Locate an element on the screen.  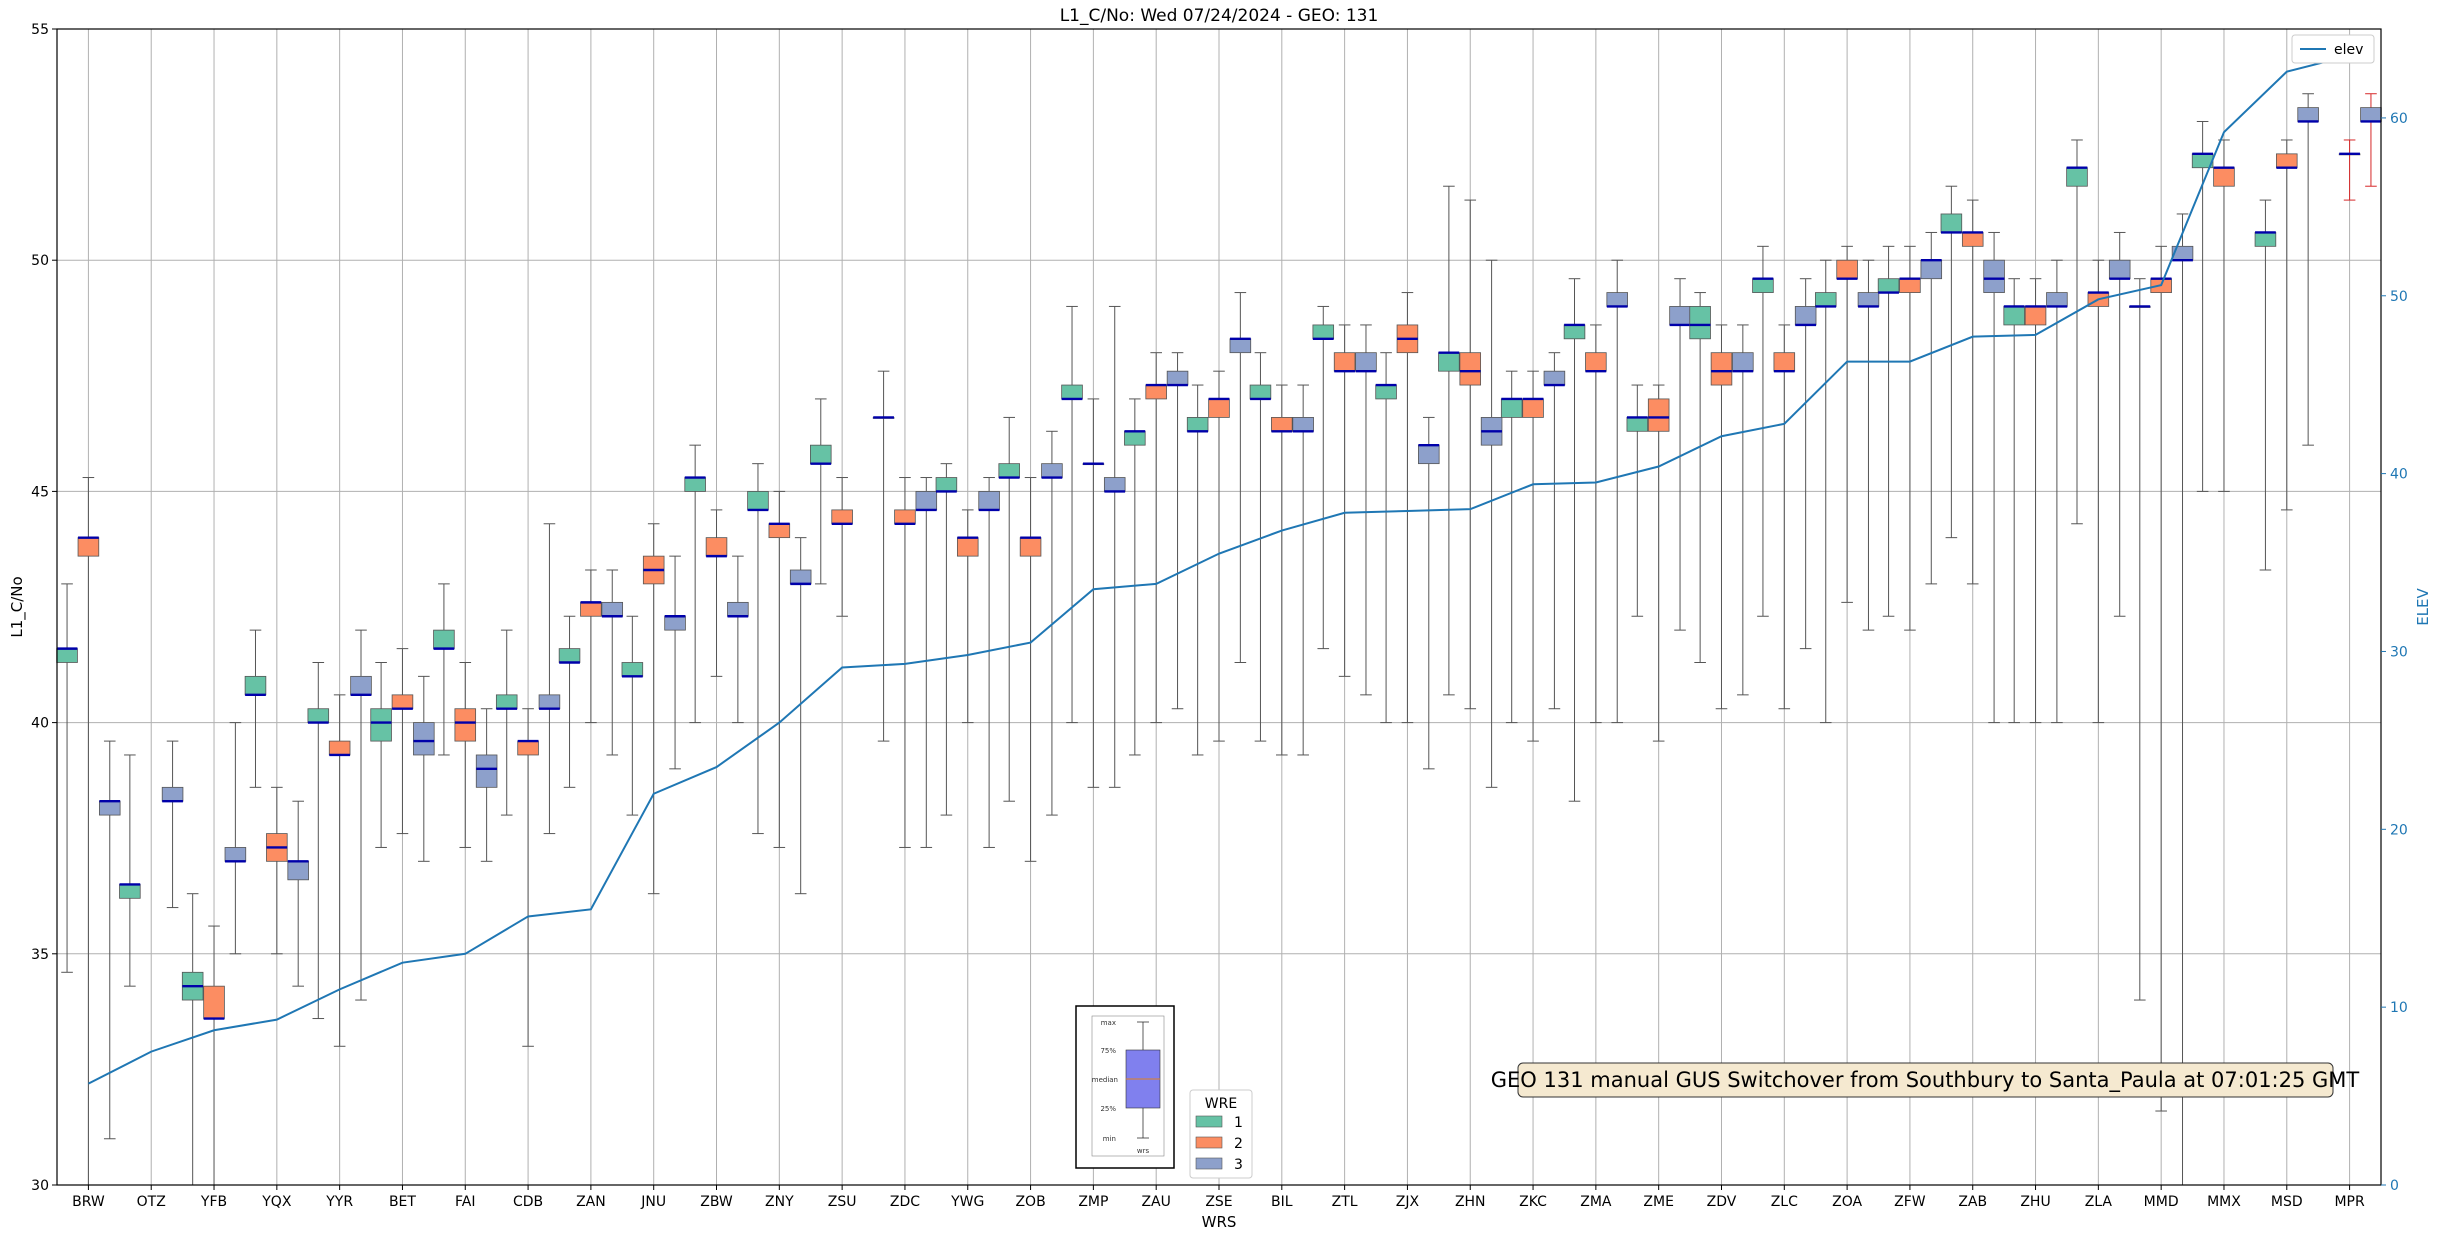
y-tick-label: 55 is located at coordinates (40, 30).